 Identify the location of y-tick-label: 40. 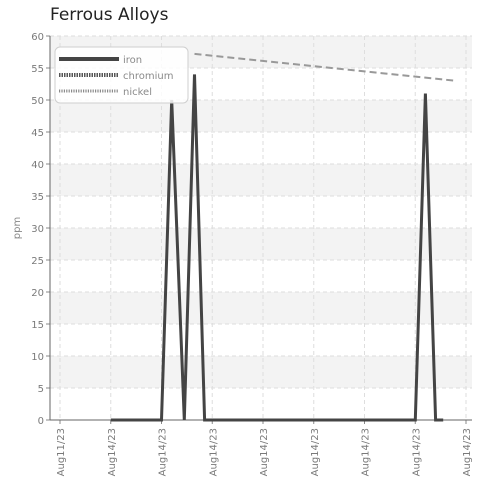
(37, 165).